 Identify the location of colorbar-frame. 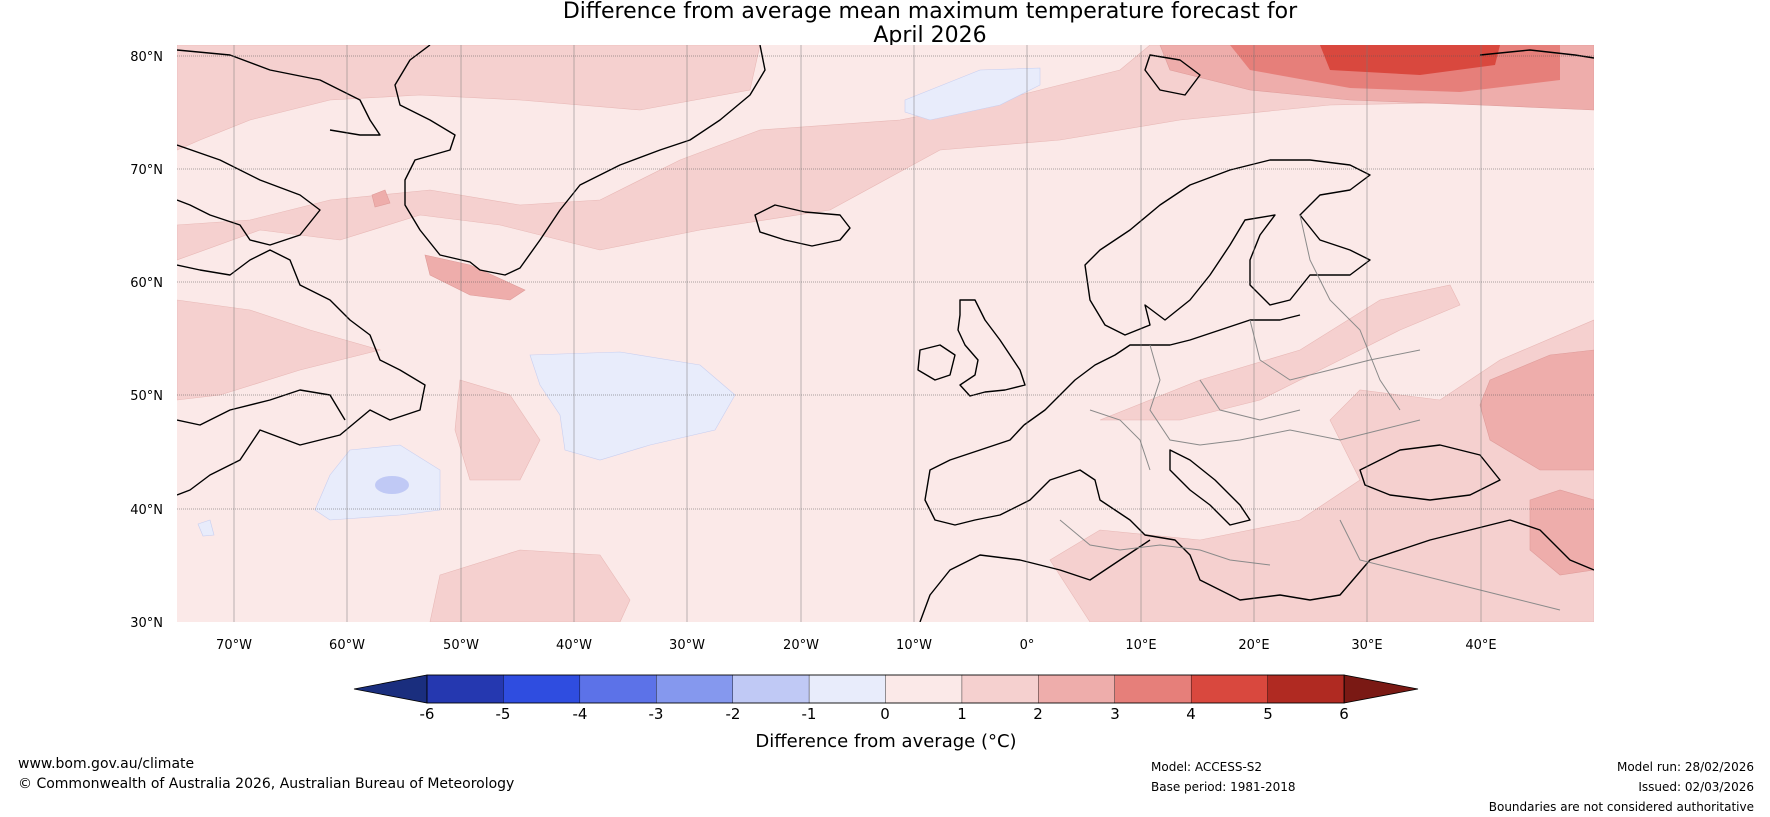
(885, 689).